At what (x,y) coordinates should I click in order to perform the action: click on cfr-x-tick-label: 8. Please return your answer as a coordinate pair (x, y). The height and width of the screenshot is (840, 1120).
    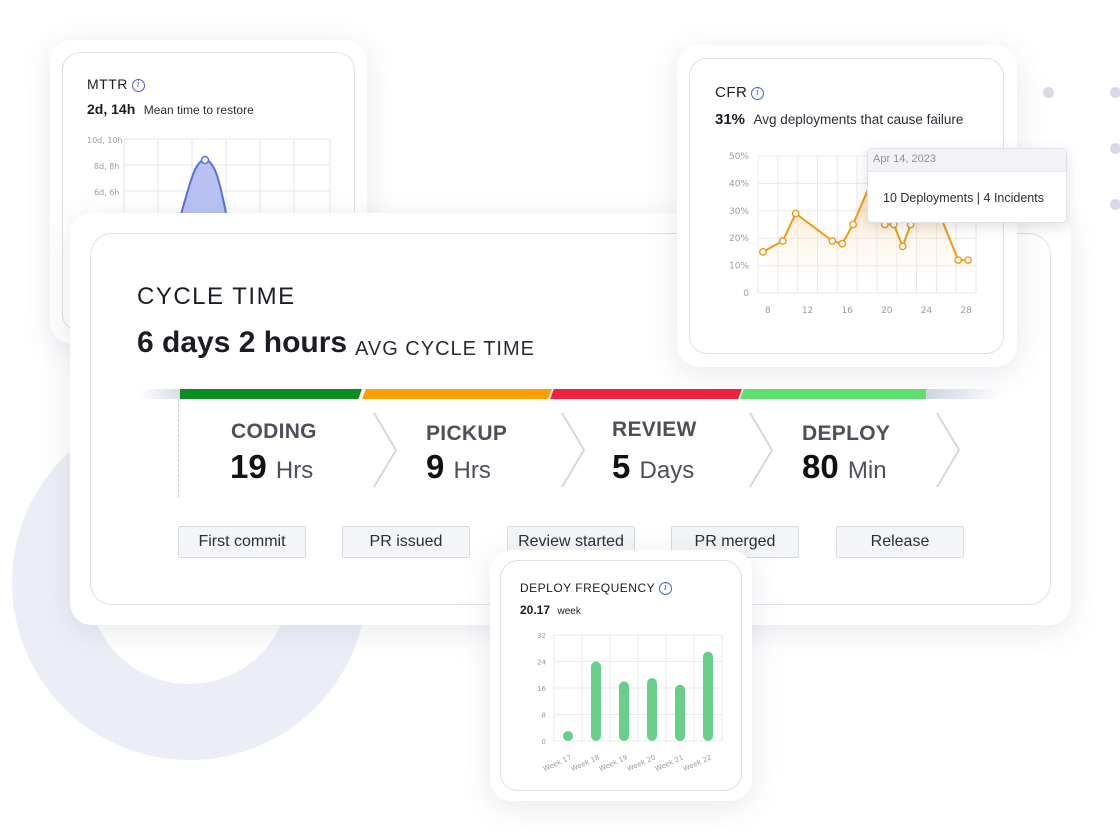
    Looking at the image, I should click on (768, 311).